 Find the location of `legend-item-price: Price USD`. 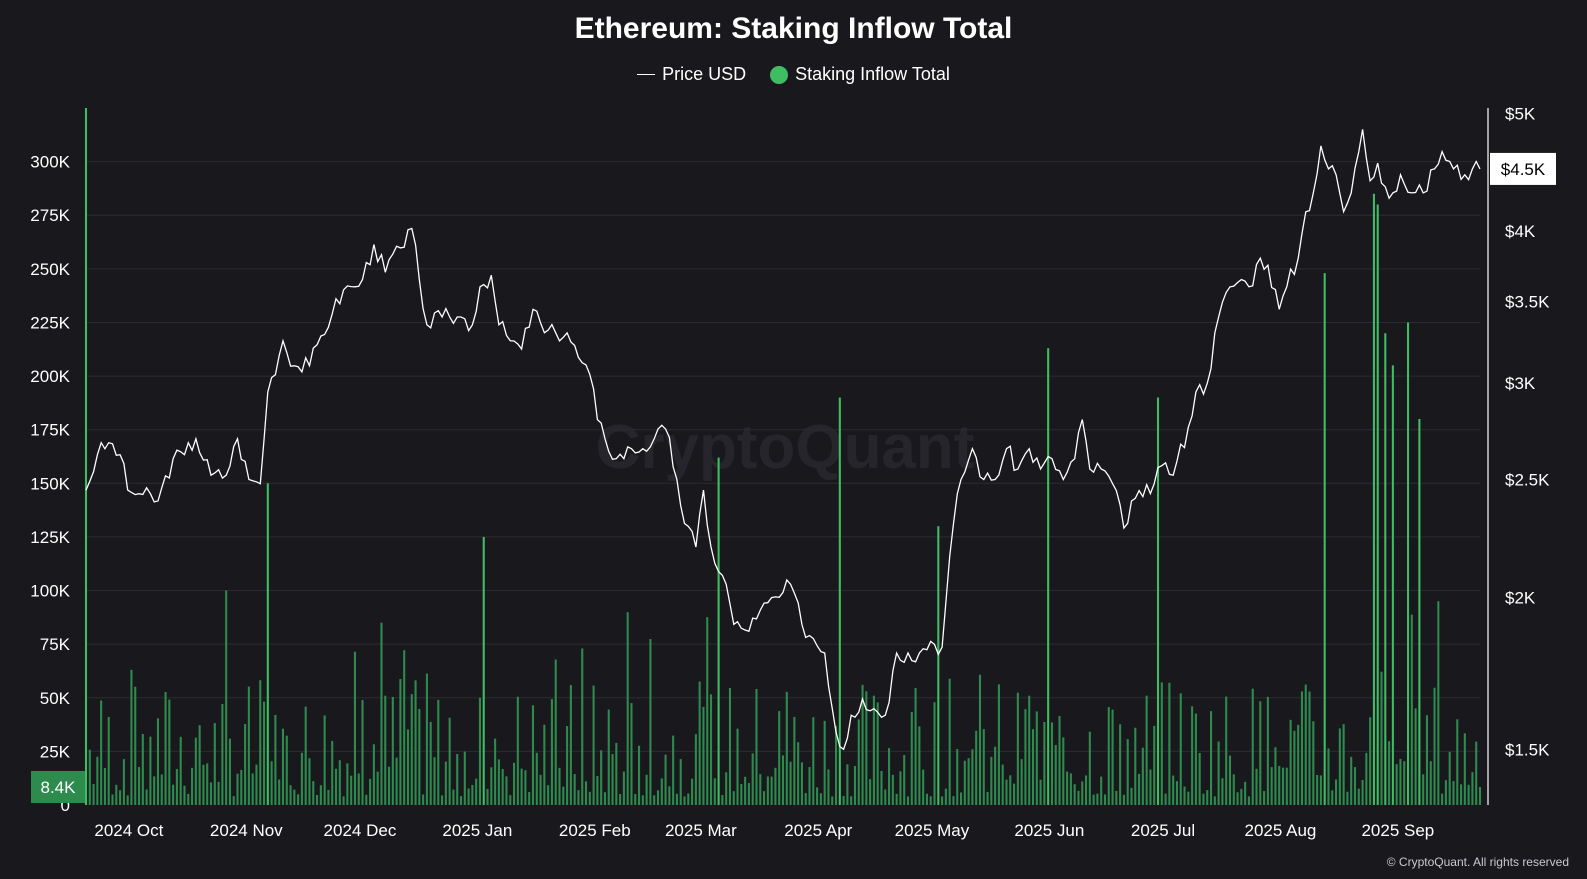

legend-item-price: Price USD is located at coordinates (691, 74).